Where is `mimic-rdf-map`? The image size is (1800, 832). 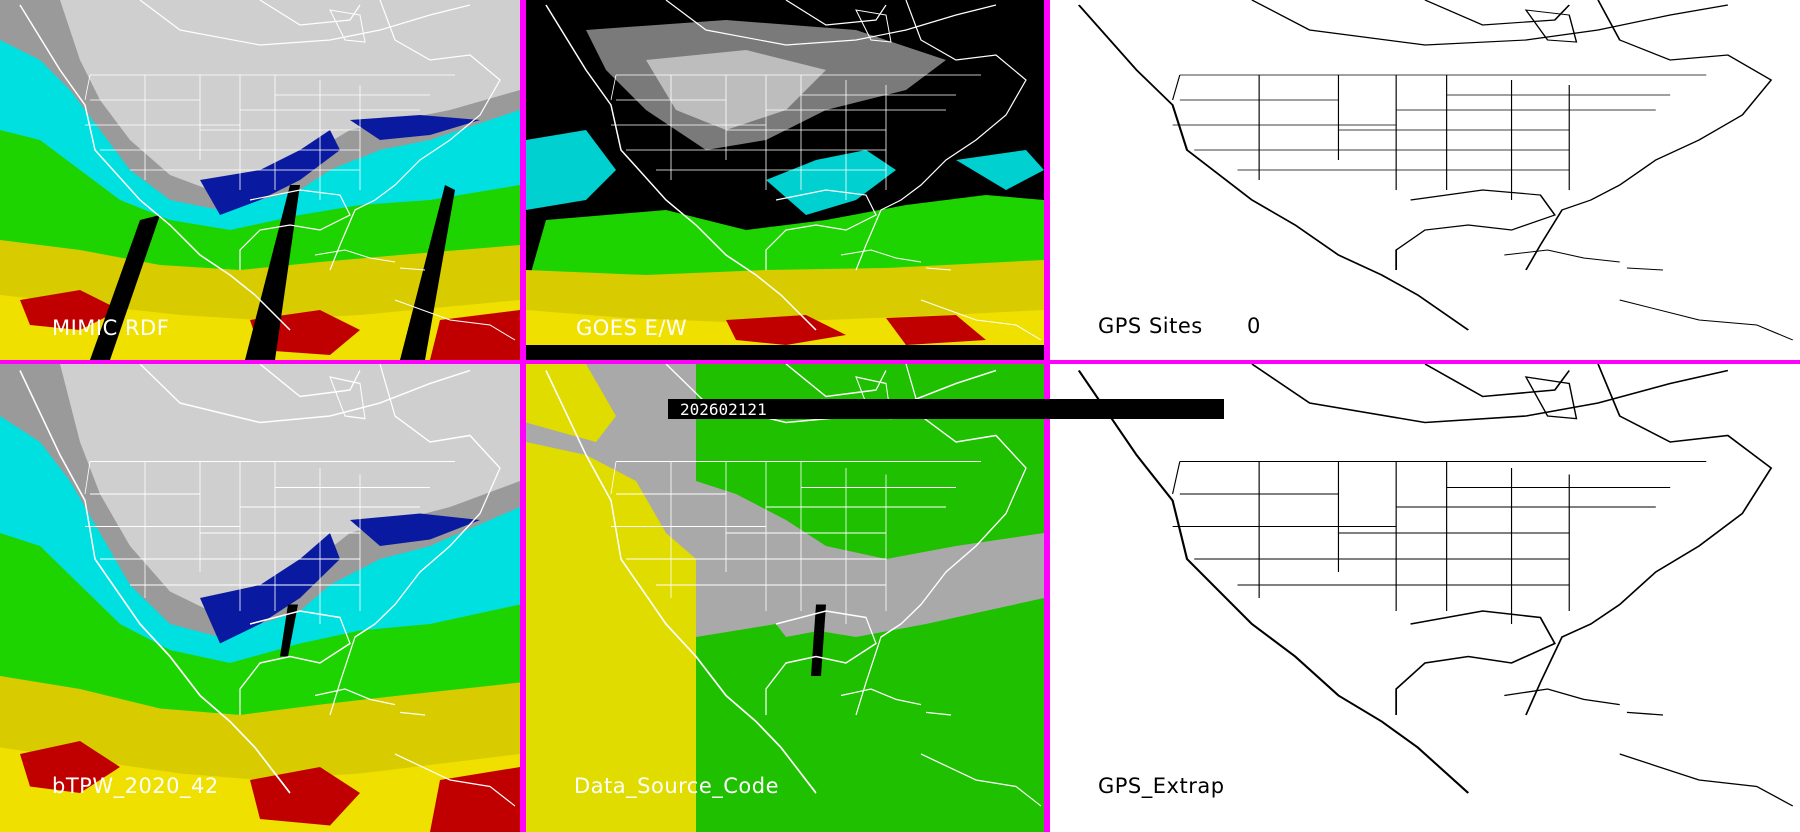 mimic-rdf-map is located at coordinates (260, 180).